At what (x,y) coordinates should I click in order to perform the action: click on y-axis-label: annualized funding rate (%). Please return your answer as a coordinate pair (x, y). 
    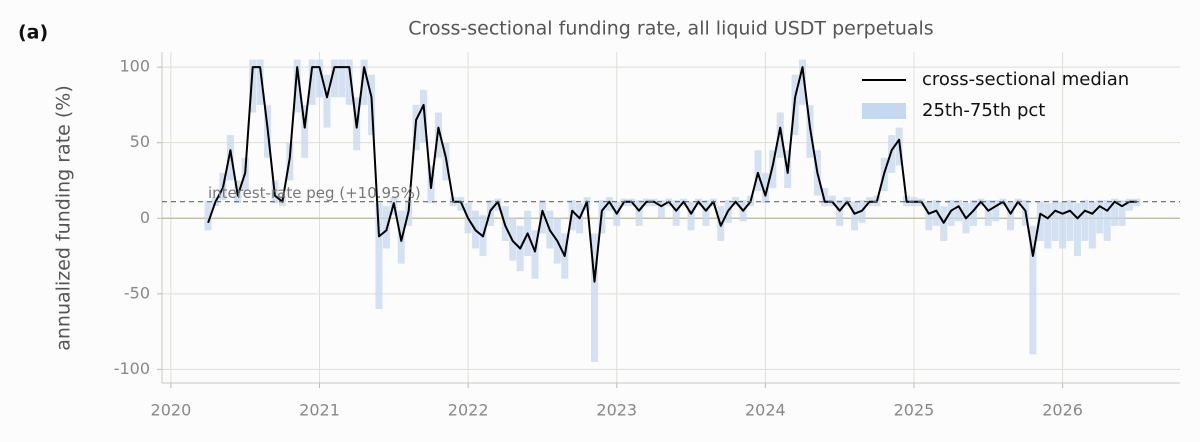
    Looking at the image, I should click on (64, 218).